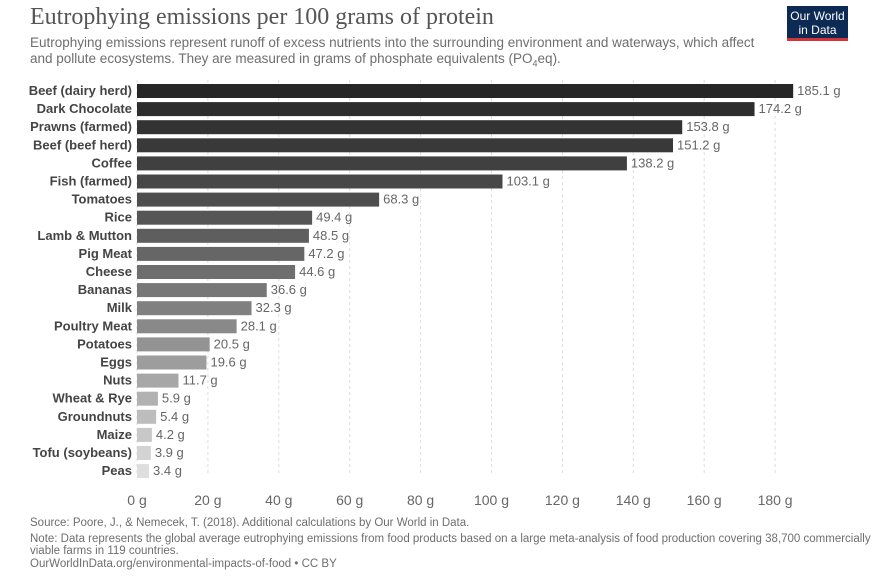 The width and height of the screenshot is (886, 578). I want to click on category-label: Fish (farmed), so click(91, 181).